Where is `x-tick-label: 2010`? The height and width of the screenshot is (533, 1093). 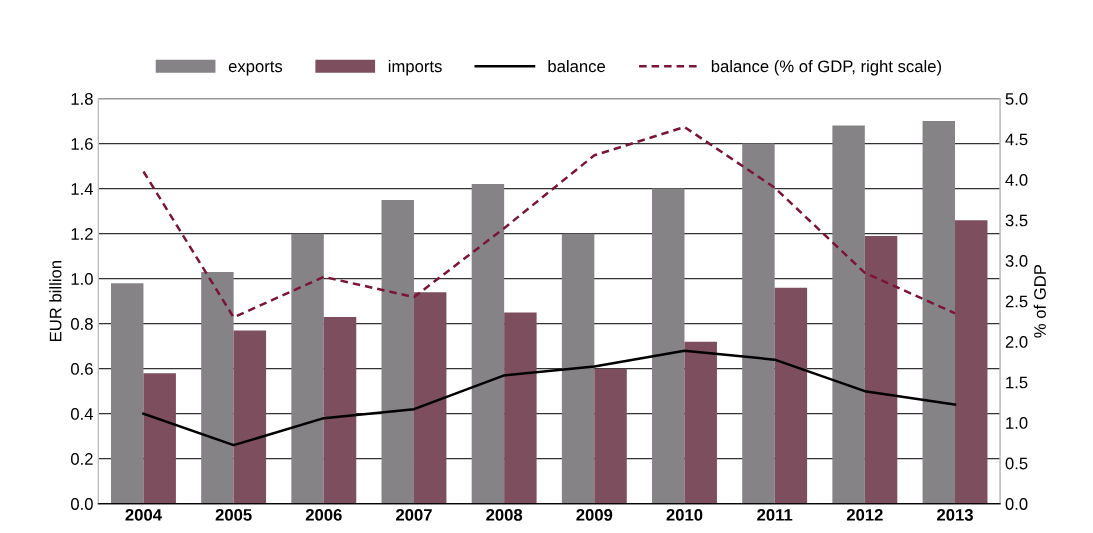 x-tick-label: 2010 is located at coordinates (684, 514).